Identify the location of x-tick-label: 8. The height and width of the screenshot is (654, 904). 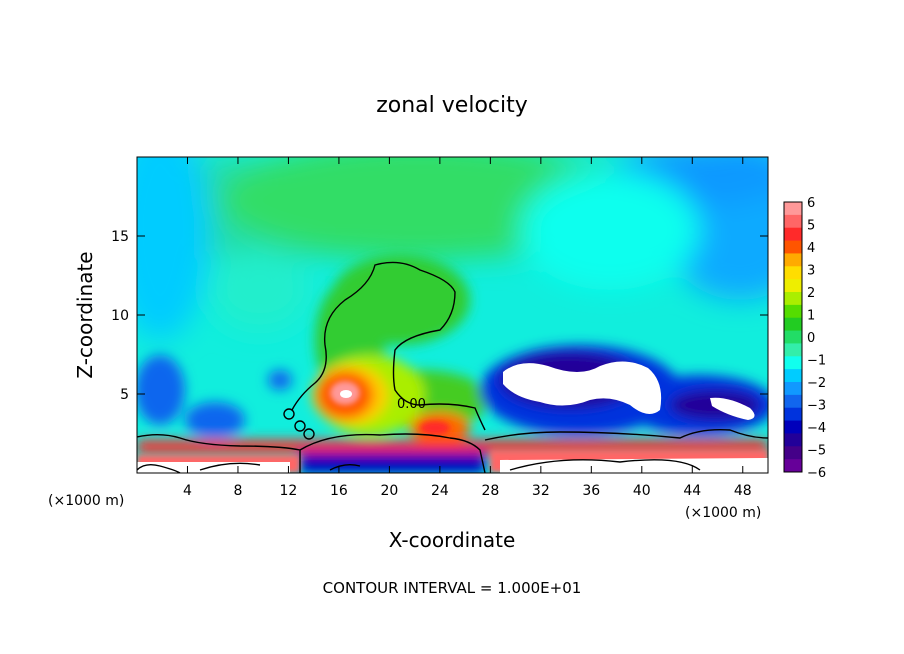
(237, 491).